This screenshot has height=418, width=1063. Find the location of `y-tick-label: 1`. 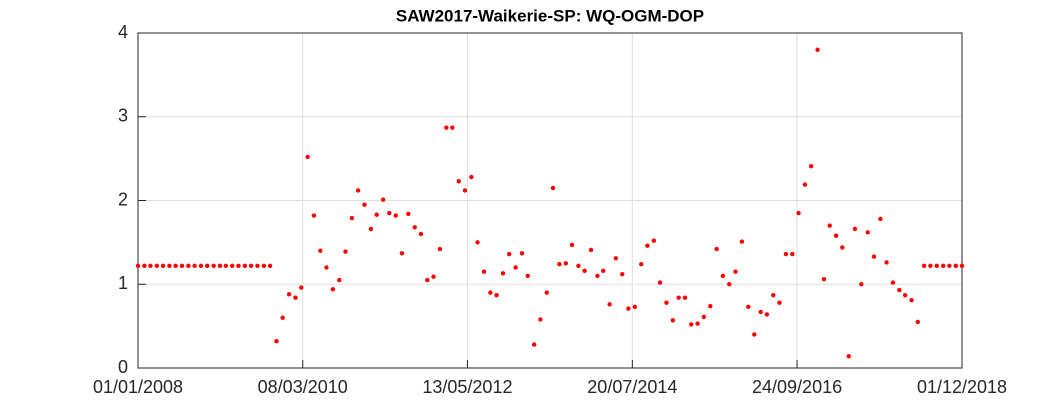

y-tick-label: 1 is located at coordinates (123, 283).